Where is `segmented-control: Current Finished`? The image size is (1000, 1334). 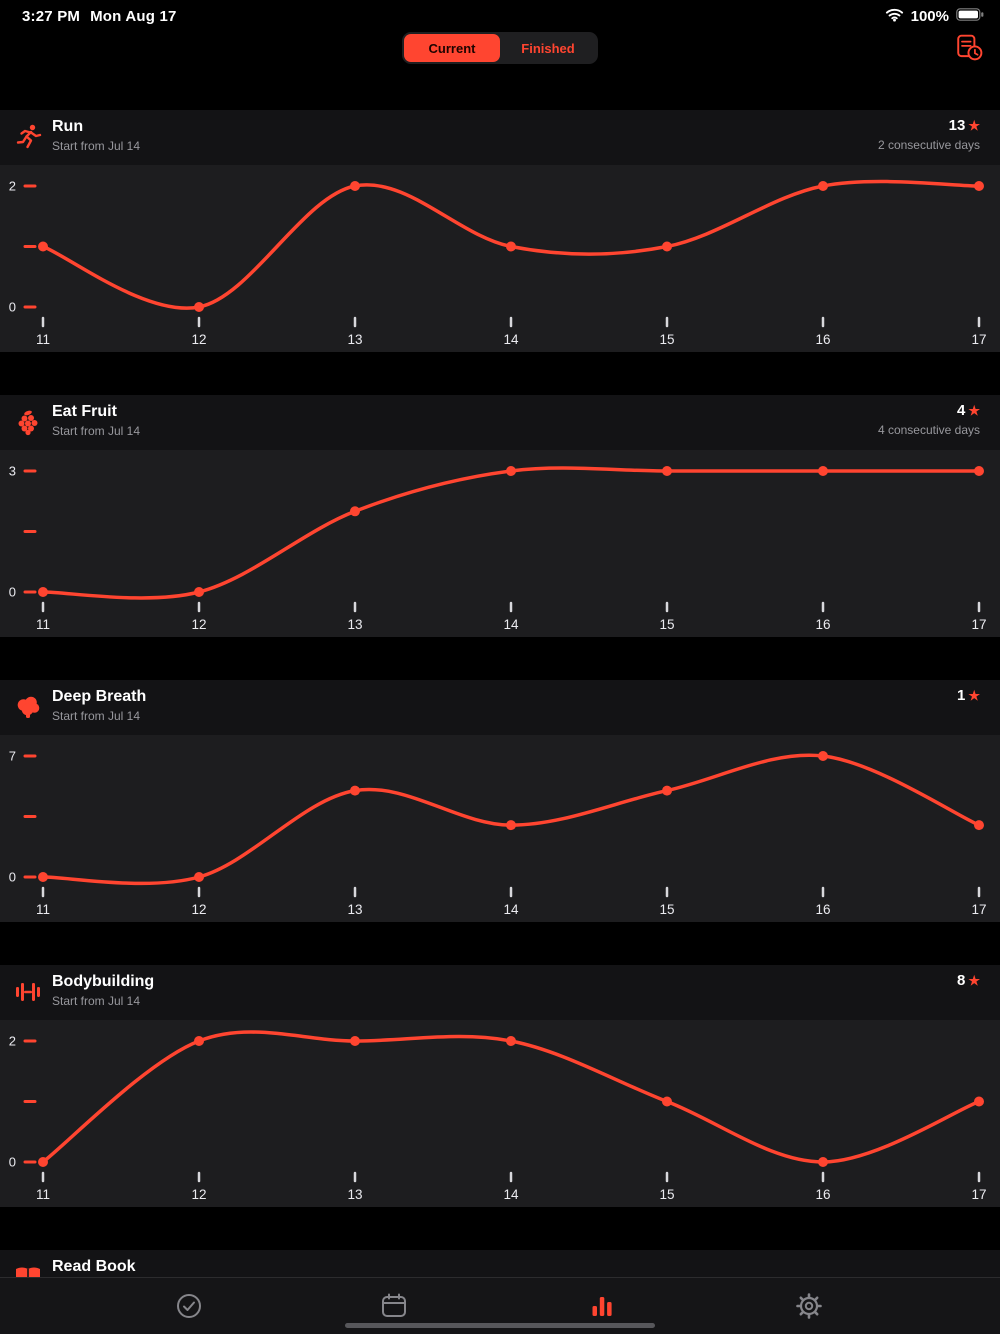 segmented-control: Current Finished is located at coordinates (500, 48).